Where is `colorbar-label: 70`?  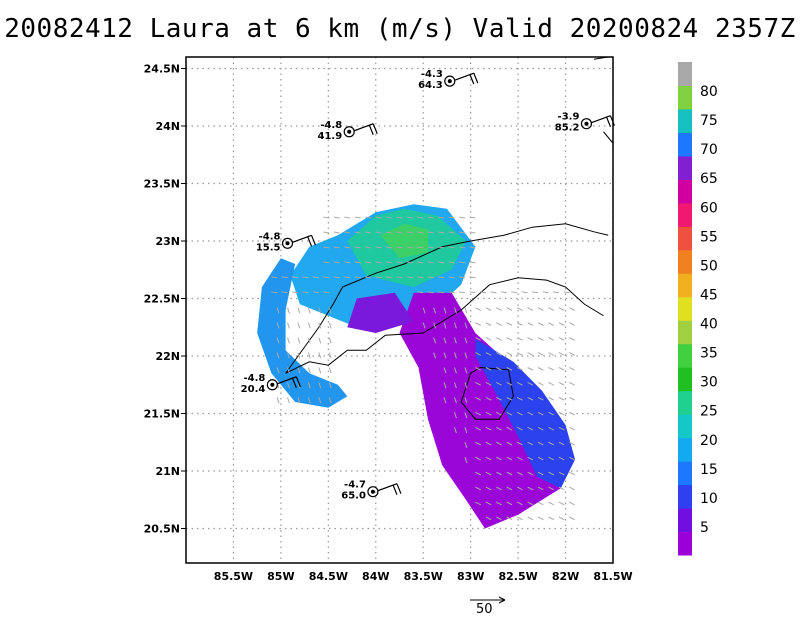
colorbar-label: 70 is located at coordinates (709, 150).